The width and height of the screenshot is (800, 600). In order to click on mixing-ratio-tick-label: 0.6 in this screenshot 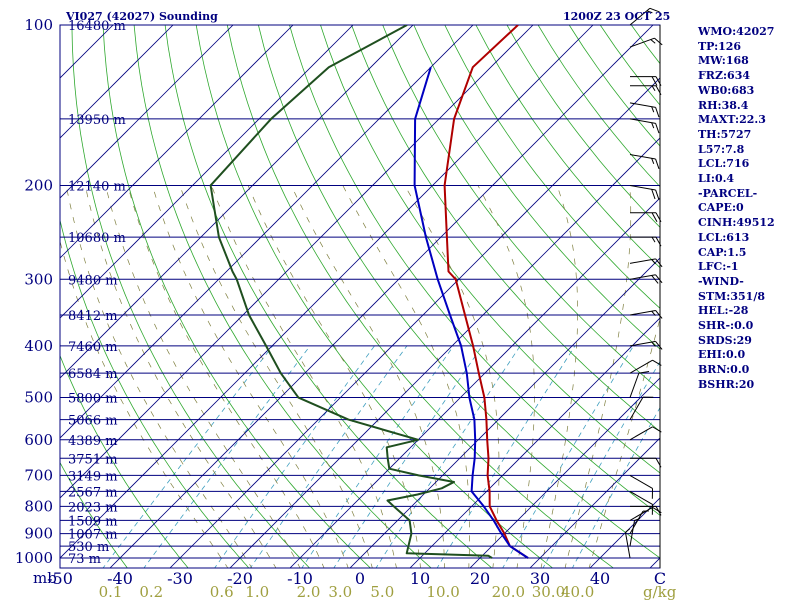, I will do `click(222, 591)`.